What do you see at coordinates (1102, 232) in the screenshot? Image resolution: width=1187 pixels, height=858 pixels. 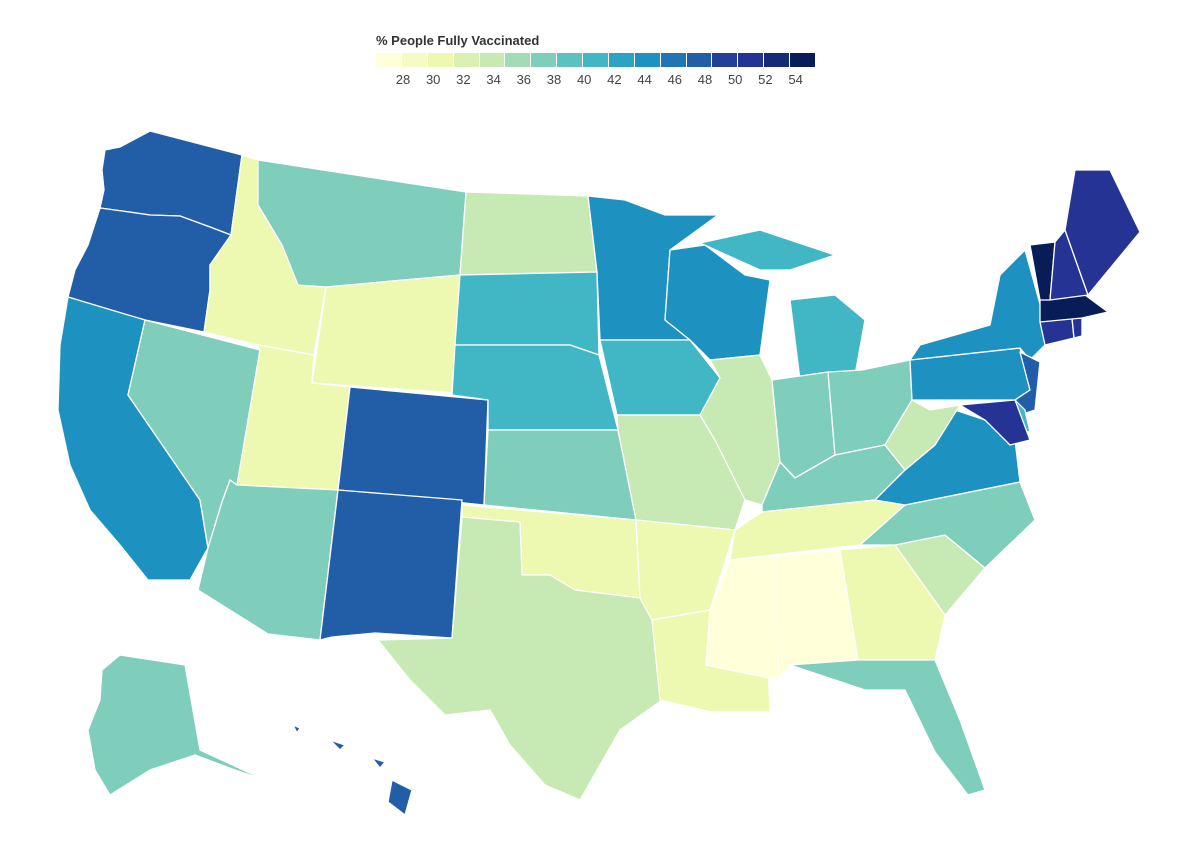 I see `state-maine` at bounding box center [1102, 232].